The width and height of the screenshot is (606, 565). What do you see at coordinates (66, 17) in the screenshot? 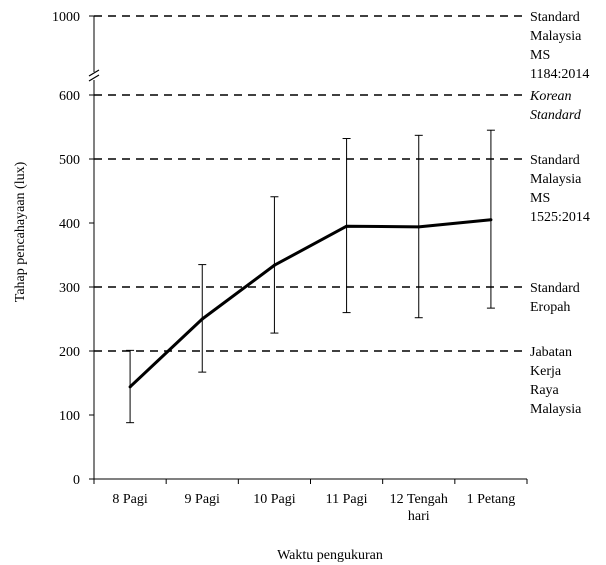
I see `y-tick-label: 1000` at bounding box center [66, 17].